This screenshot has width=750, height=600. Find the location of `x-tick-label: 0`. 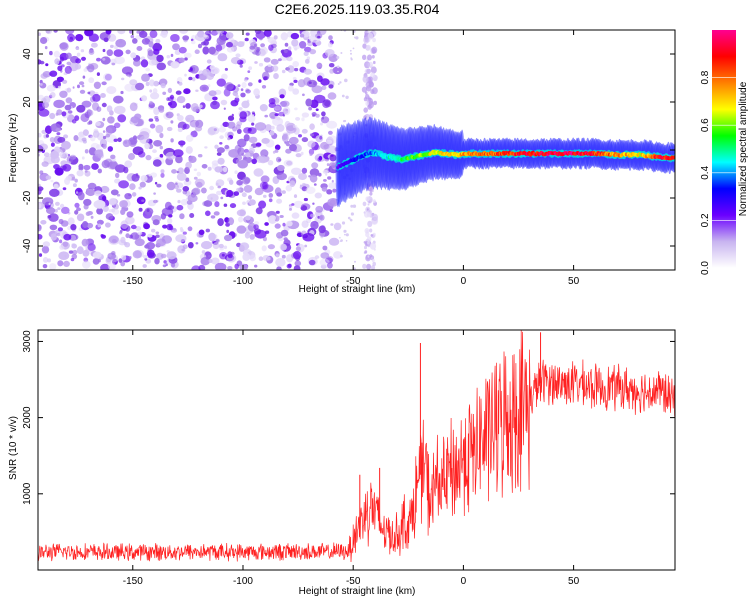

x-tick-label: 0 is located at coordinates (464, 581).